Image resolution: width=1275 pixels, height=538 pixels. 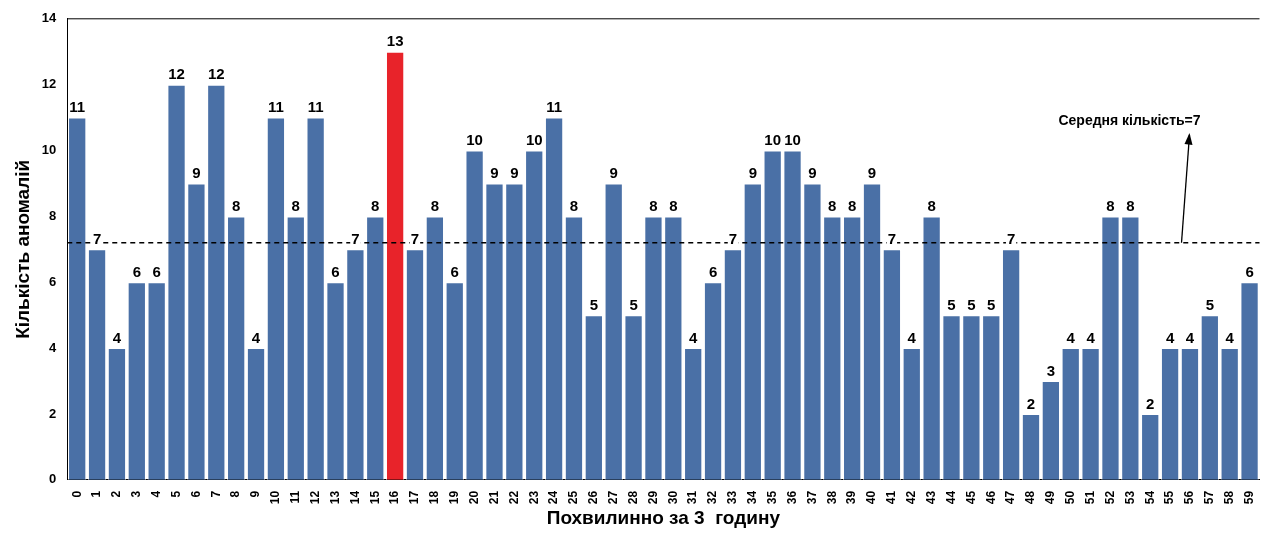 What do you see at coordinates (831, 497) in the screenshot?
I see `x-tick-label: 38` at bounding box center [831, 497].